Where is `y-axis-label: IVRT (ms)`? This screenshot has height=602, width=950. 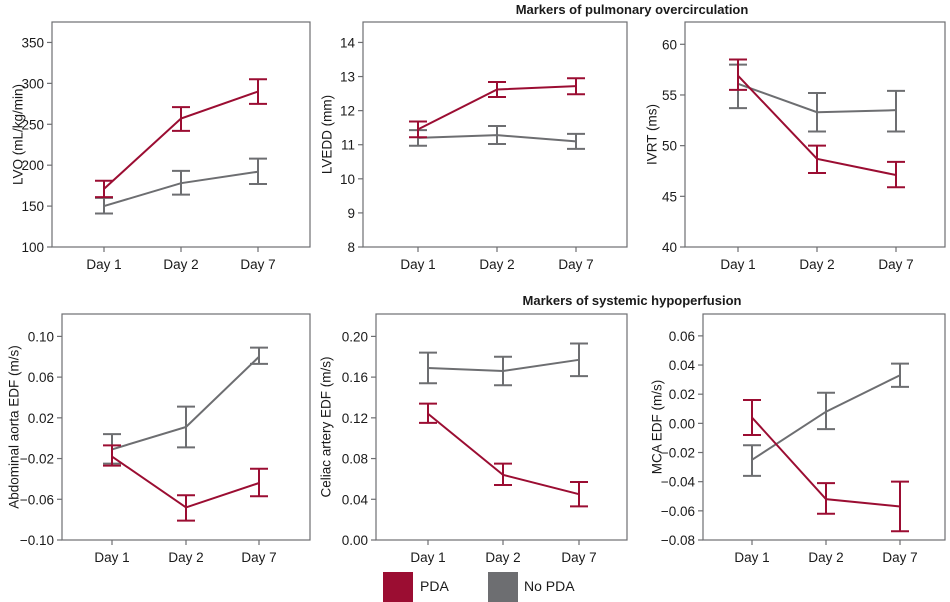
y-axis-label: IVRT (ms) is located at coordinates (652, 134).